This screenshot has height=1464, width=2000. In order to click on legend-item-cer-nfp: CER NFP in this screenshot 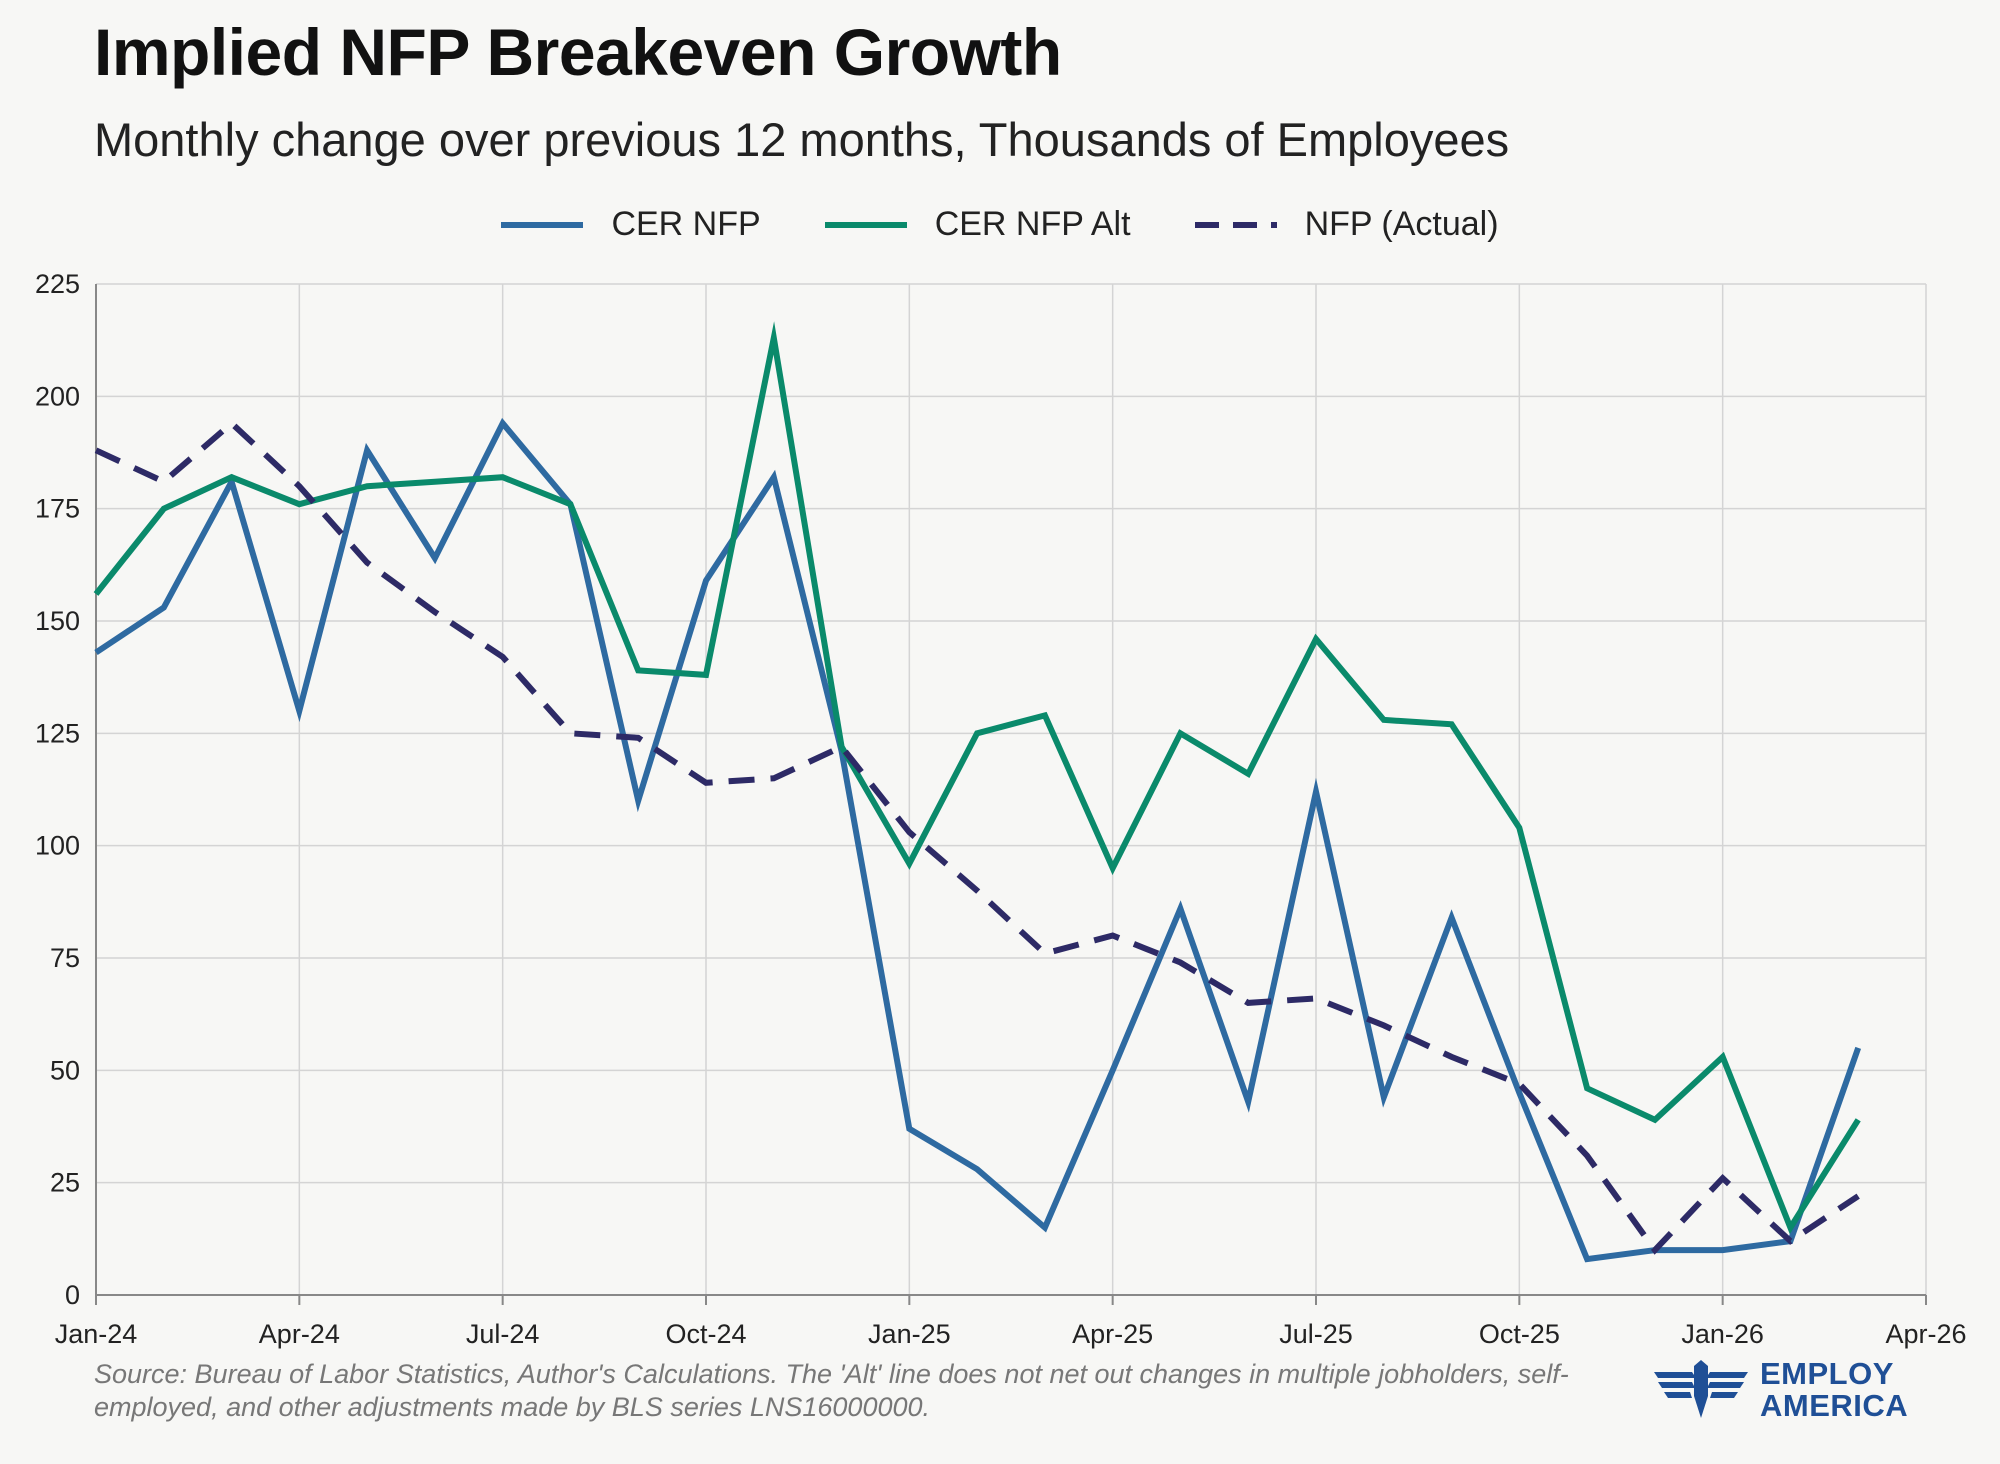, I will do `click(631, 224)`.